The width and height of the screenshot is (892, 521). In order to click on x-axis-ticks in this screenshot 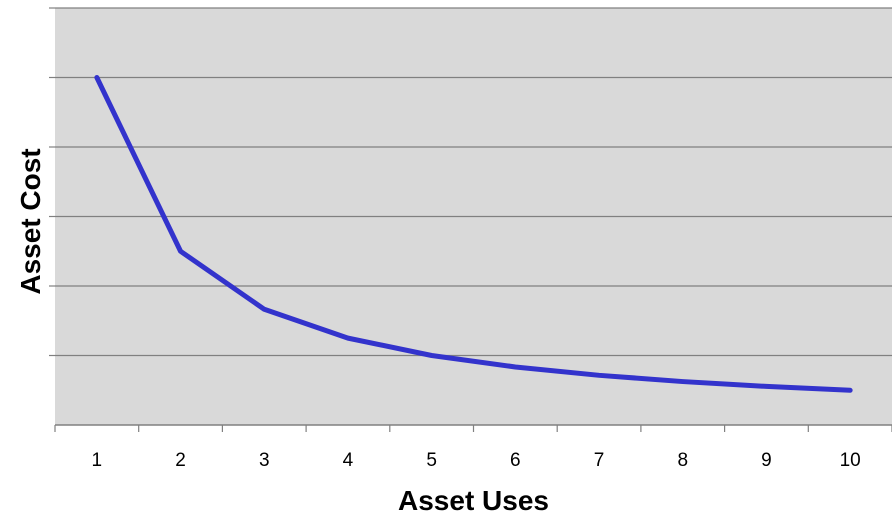, I will do `click(473, 428)`.